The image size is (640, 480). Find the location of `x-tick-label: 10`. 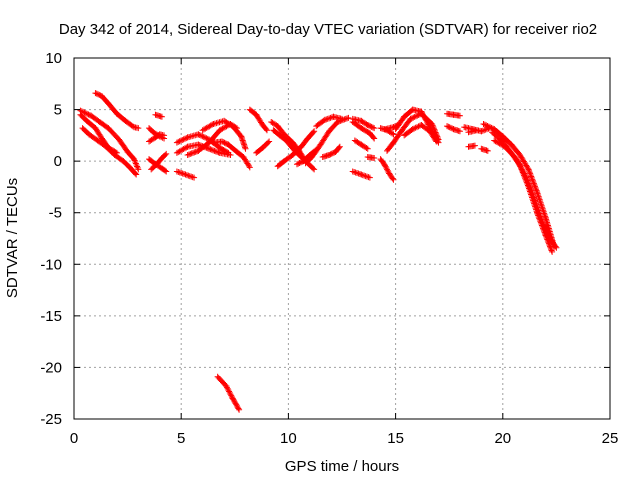

x-tick-label: 10 is located at coordinates (288, 438).